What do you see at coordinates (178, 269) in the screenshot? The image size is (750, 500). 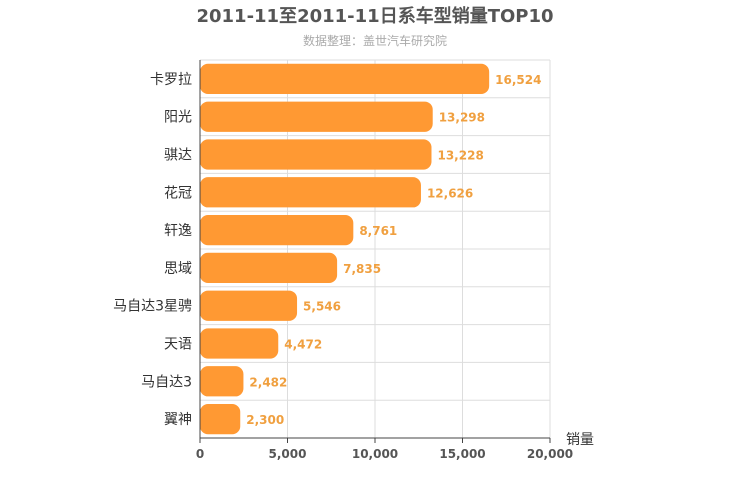 I see `category-label: 思域` at bounding box center [178, 269].